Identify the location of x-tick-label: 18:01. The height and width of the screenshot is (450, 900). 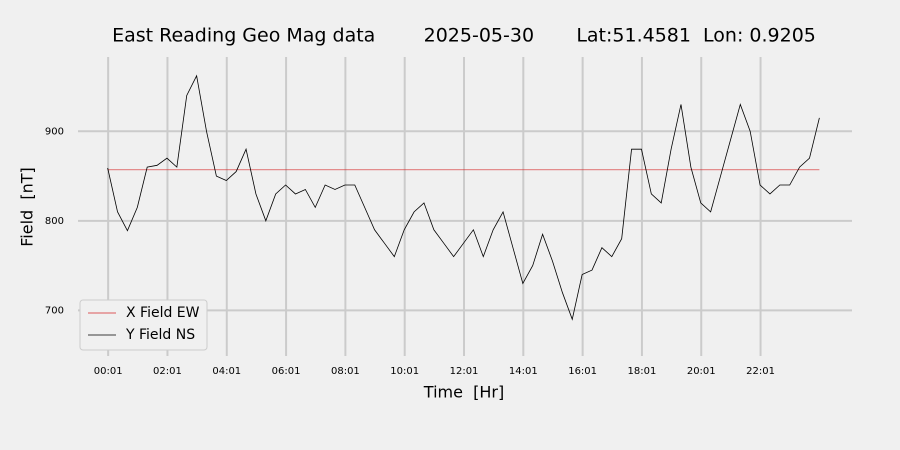
(642, 371).